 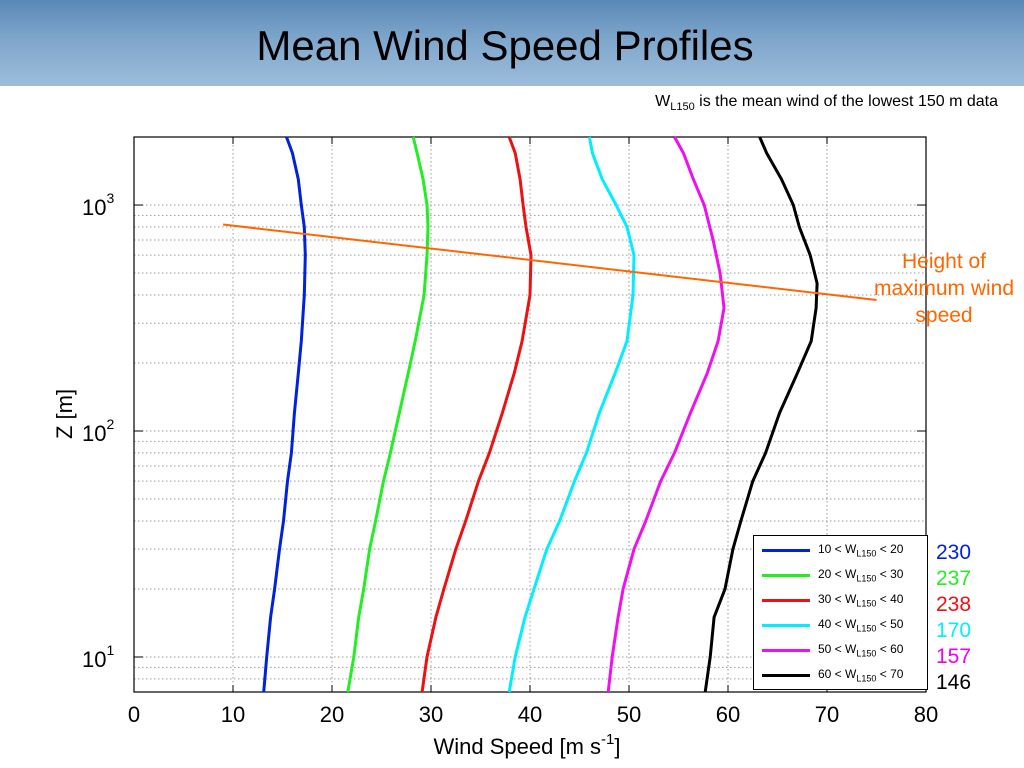 I want to click on y-tick-label: 10¹, so click(x=98, y=657).